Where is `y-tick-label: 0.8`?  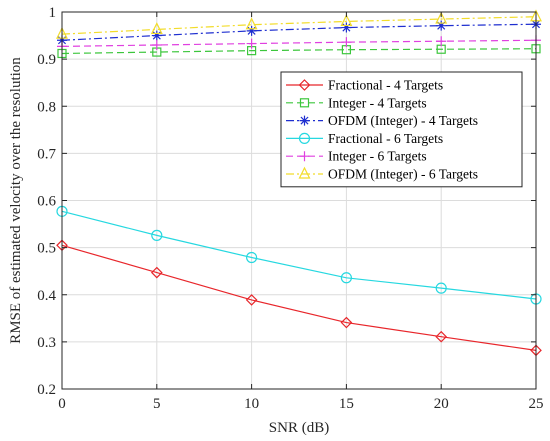
y-tick-label: 0.8 is located at coordinates (46, 107).